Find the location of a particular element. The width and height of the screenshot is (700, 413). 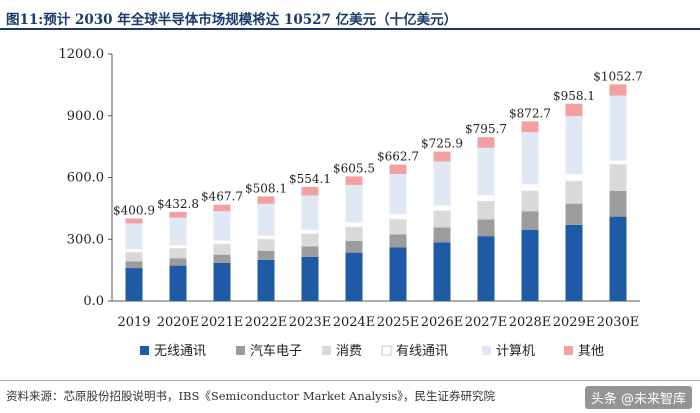

bar-total-label: $467.7 is located at coordinates (222, 197).